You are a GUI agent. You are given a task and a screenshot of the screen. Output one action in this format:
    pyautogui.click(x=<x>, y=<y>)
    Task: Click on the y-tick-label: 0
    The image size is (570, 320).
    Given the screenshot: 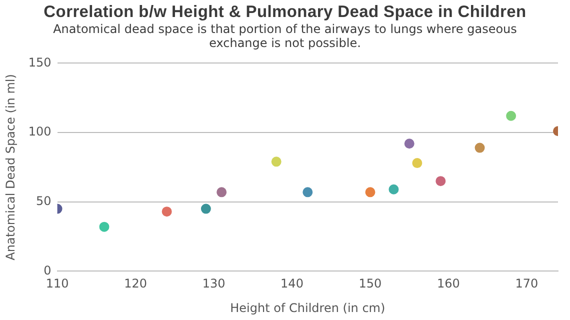 What is the action you would take?
    pyautogui.click(x=48, y=270)
    